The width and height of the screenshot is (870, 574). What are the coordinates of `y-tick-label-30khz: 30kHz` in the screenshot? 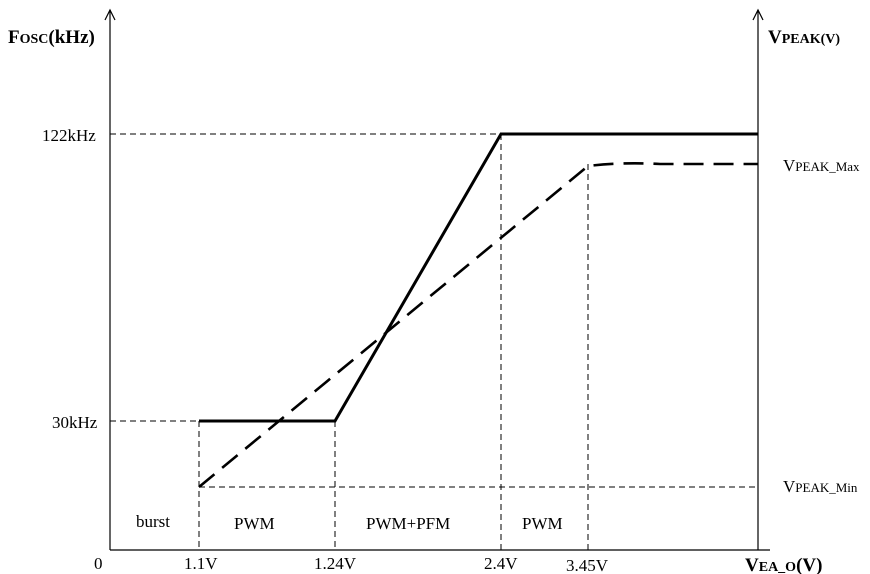 It's located at (75, 422).